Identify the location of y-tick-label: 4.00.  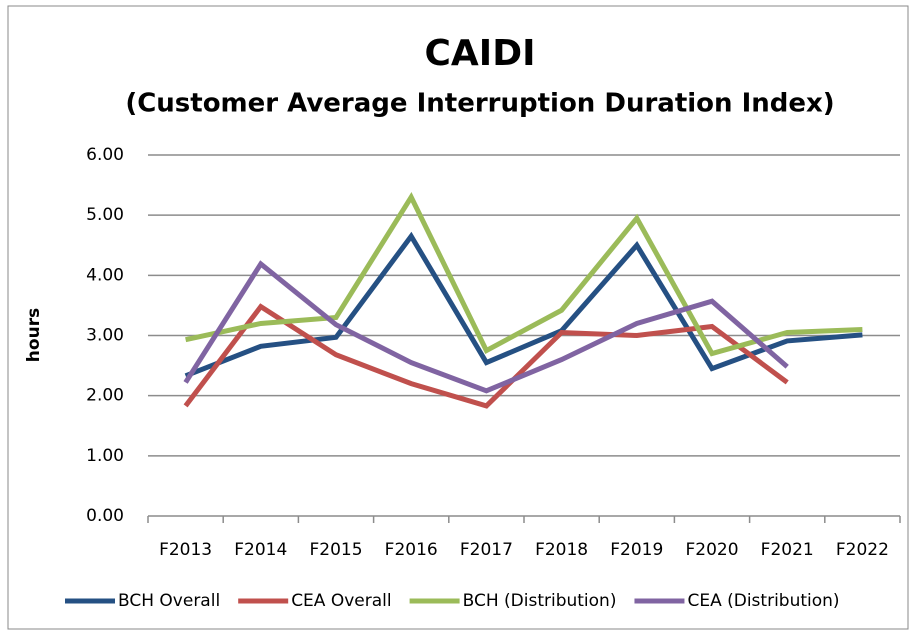
(105, 275).